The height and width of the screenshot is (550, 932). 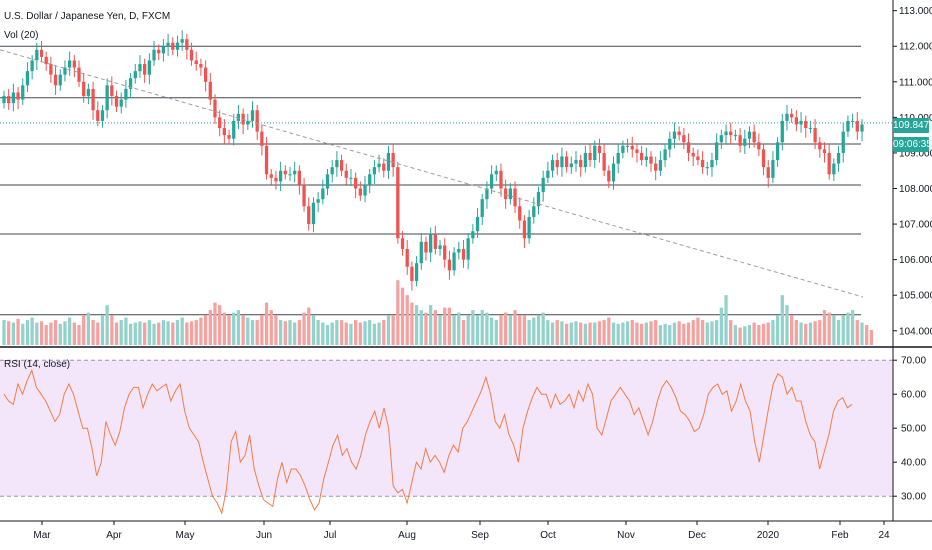 What do you see at coordinates (114, 535) in the screenshot?
I see `time-tick-label: Apr` at bounding box center [114, 535].